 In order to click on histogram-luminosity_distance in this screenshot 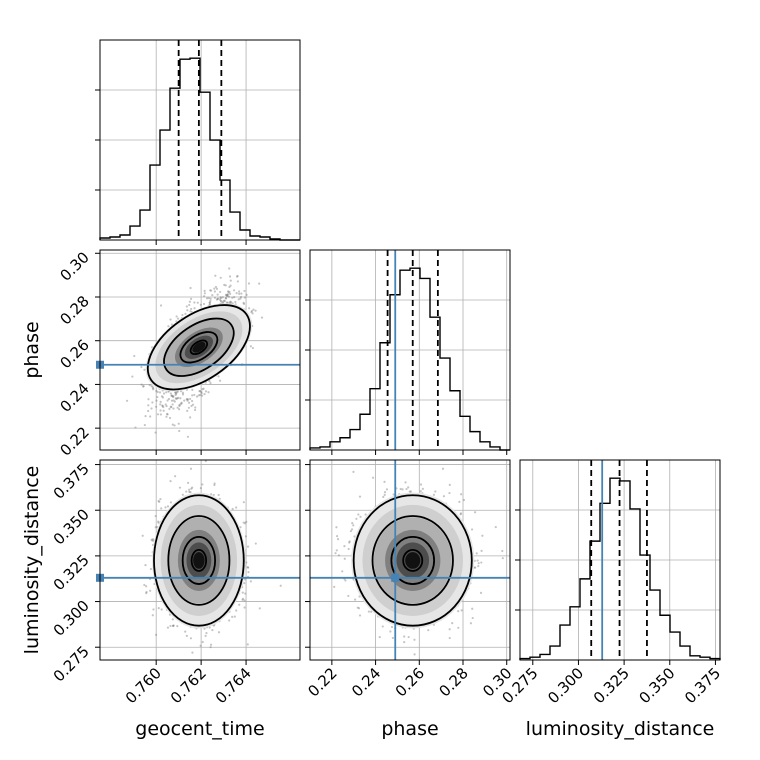, I will do `click(618, 560)`.